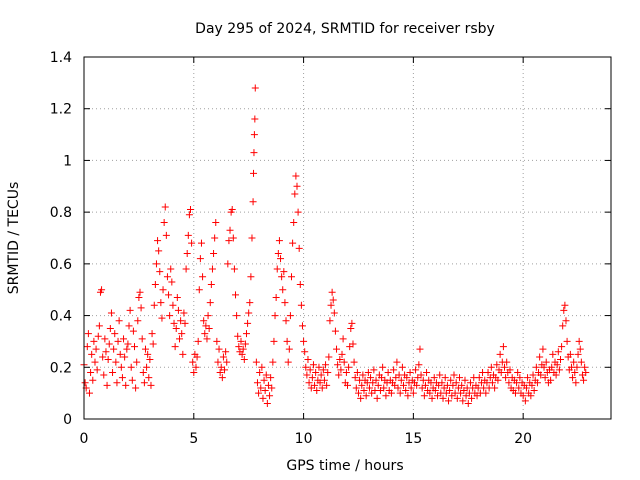  I want to click on y-tick-label: 1.4, so click(61, 58).